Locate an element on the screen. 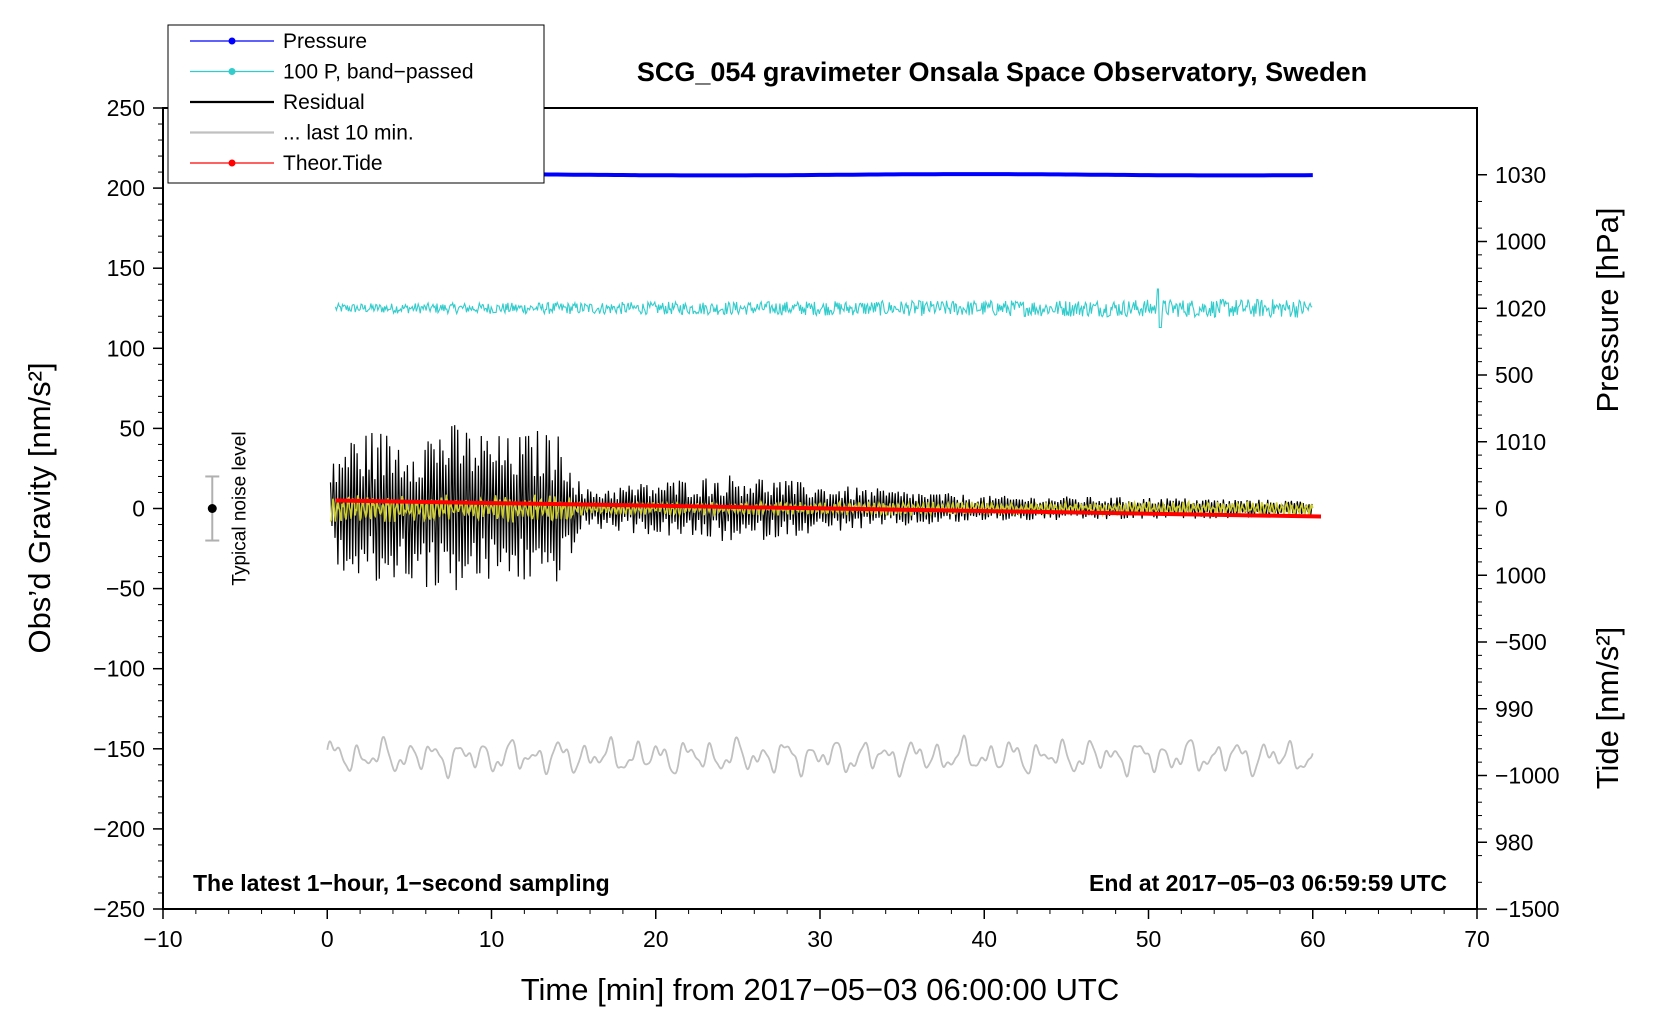 The height and width of the screenshot is (1020, 1660). y-tick-label: 50 is located at coordinates (132, 428).